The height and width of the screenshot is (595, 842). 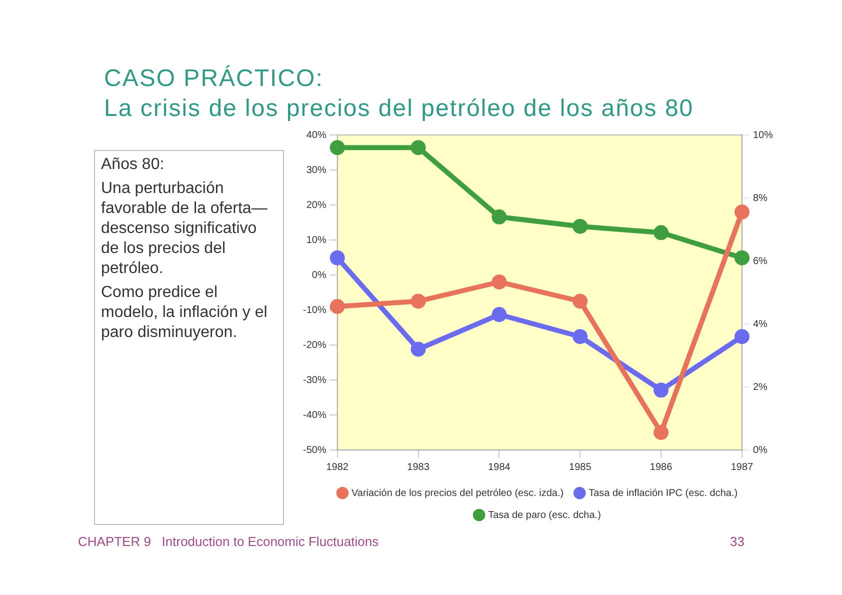 I want to click on y-tick-label: 40%, so click(x=316, y=135).